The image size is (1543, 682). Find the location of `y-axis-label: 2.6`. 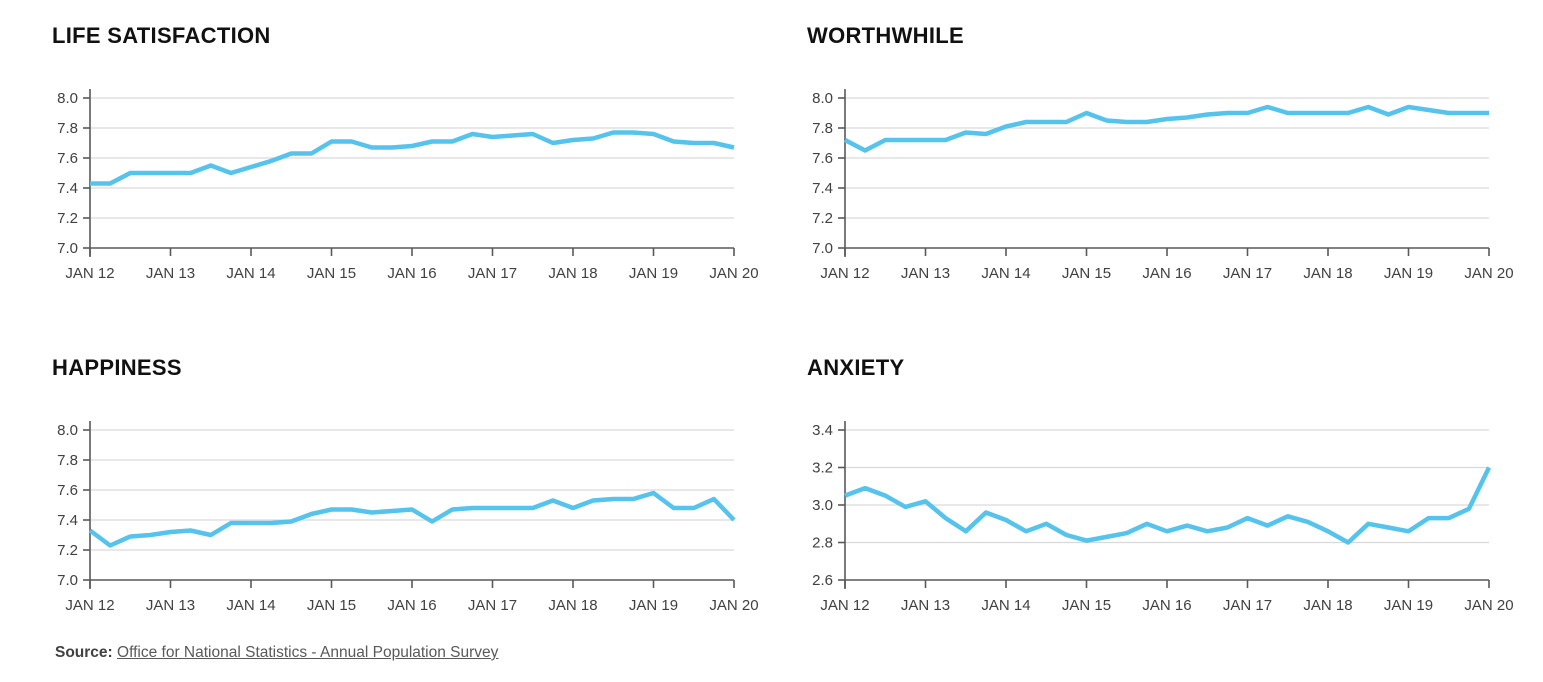

y-axis-label: 2.6 is located at coordinates (822, 580).